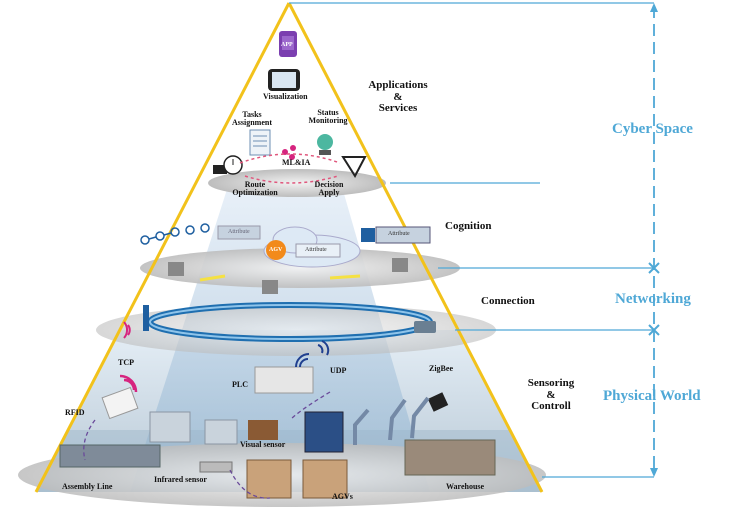 The height and width of the screenshot is (519, 732). I want to click on cnc-machine-left-icon, so click(170, 427).